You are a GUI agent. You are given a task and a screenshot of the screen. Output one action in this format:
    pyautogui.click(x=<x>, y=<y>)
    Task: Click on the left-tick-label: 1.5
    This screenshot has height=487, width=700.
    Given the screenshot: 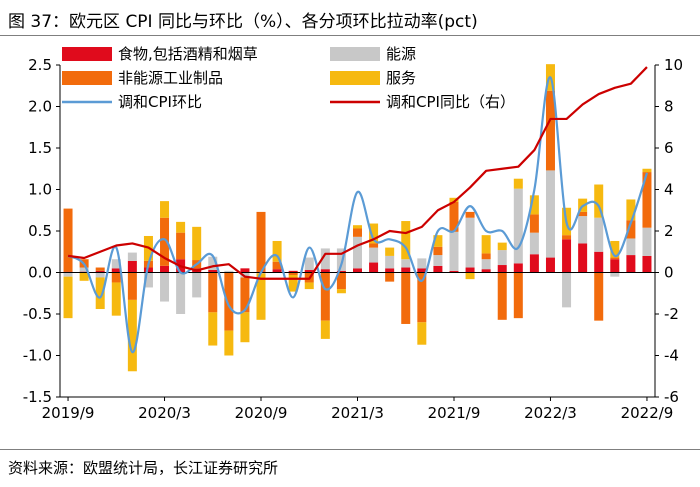 What is the action you would take?
    pyautogui.click(x=40, y=148)
    